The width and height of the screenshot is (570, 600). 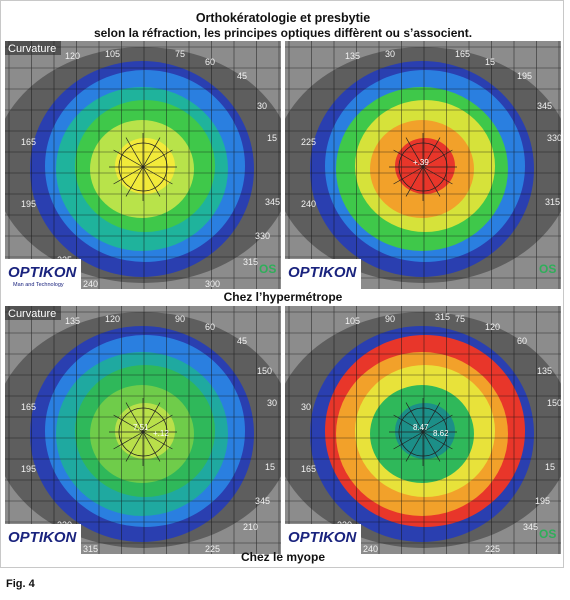 What do you see at coordinates (283, 18) in the screenshot?
I see `figure-title: Orthokératologie et presbytie` at bounding box center [283, 18].